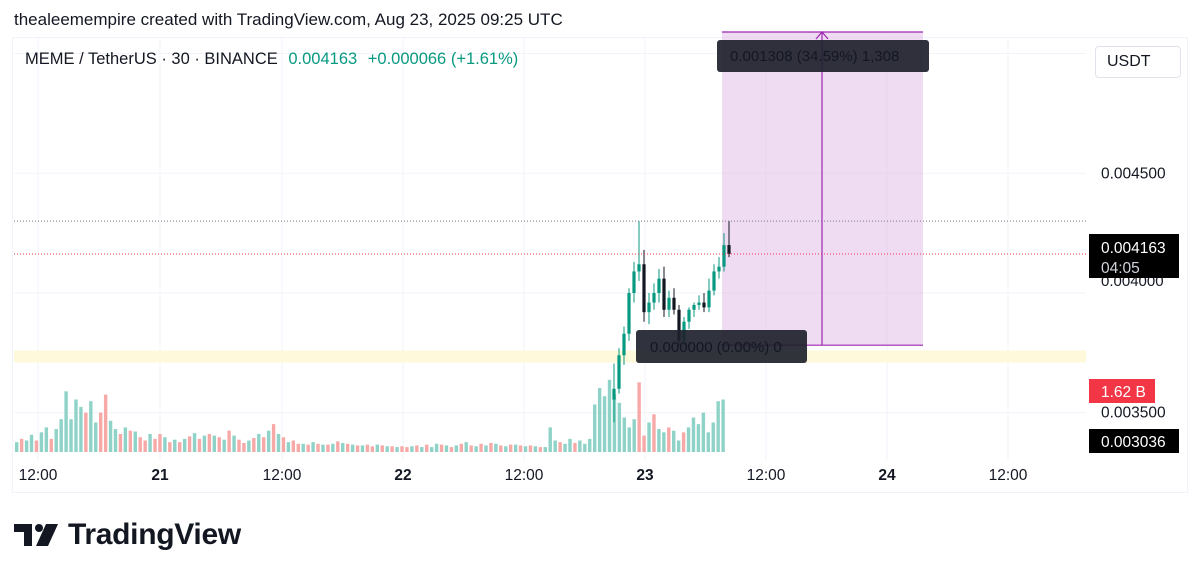 The image size is (1200, 578). I want to click on low-price-tag: 0.003036, so click(1134, 441).